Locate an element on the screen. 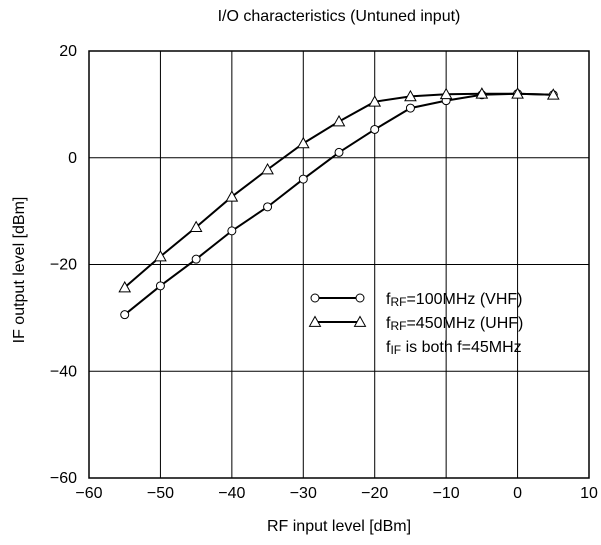 Image resolution: width=601 pixels, height=545 pixels. y-tick-label: −40 is located at coordinates (63, 371).